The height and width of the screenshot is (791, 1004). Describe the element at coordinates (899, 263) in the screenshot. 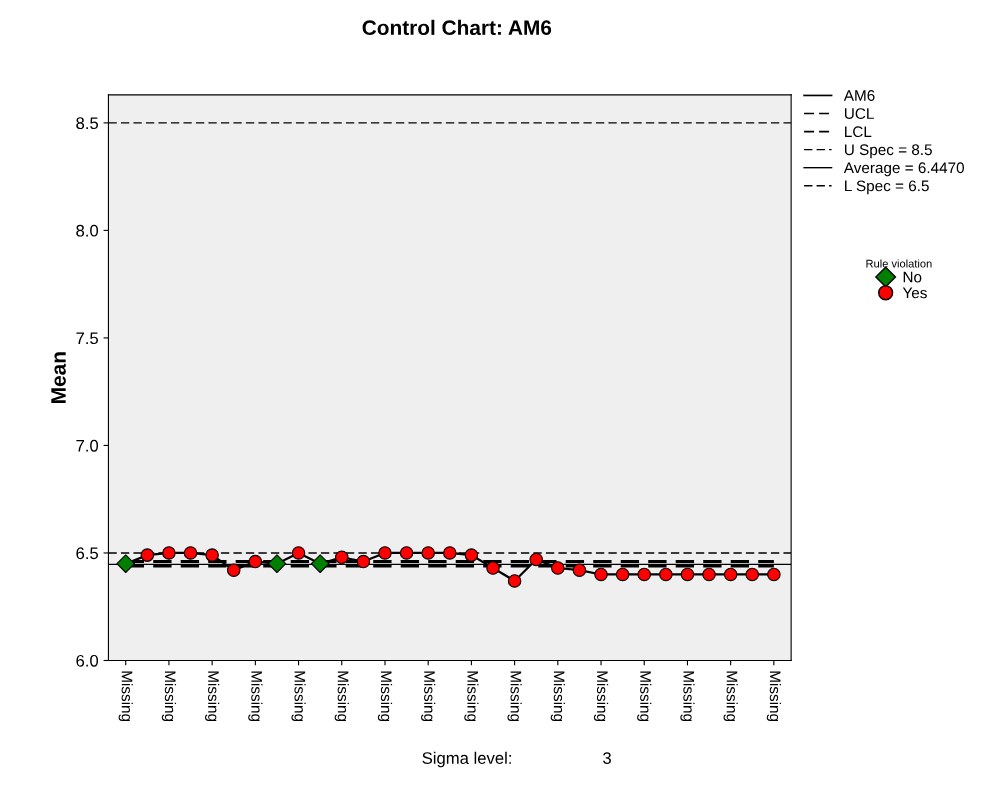

I see `legend-title: Rule violation` at that location.